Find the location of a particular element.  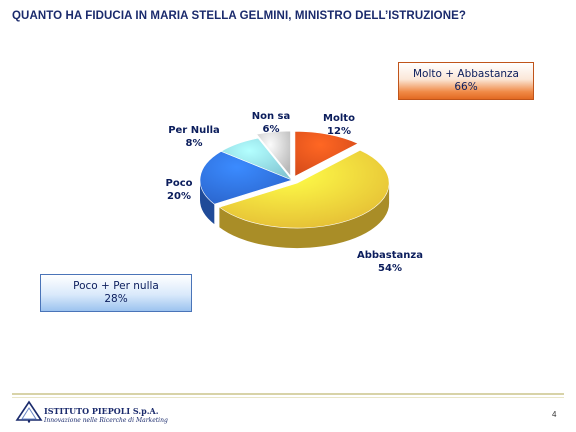

slice-value-molto: 12% is located at coordinates (339, 131).